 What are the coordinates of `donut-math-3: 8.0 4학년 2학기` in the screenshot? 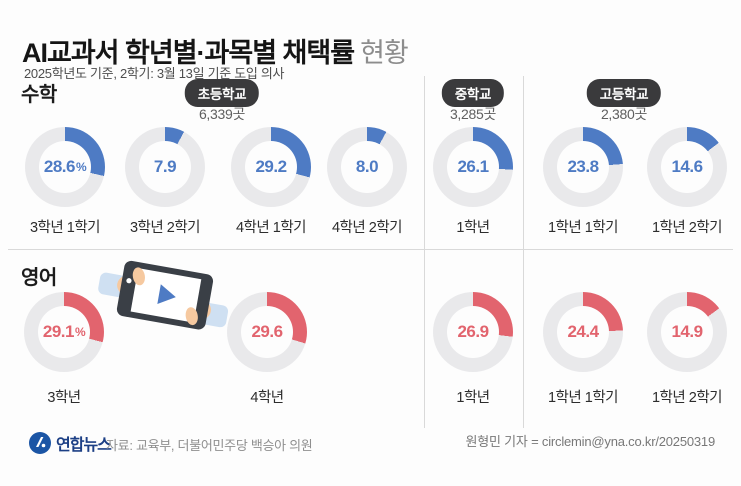 It's located at (367, 182).